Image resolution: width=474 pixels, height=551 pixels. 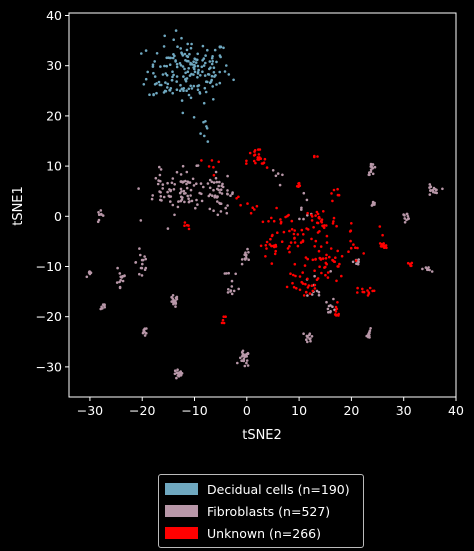 I want to click on x-tick-label: −20, so click(x=142, y=410).